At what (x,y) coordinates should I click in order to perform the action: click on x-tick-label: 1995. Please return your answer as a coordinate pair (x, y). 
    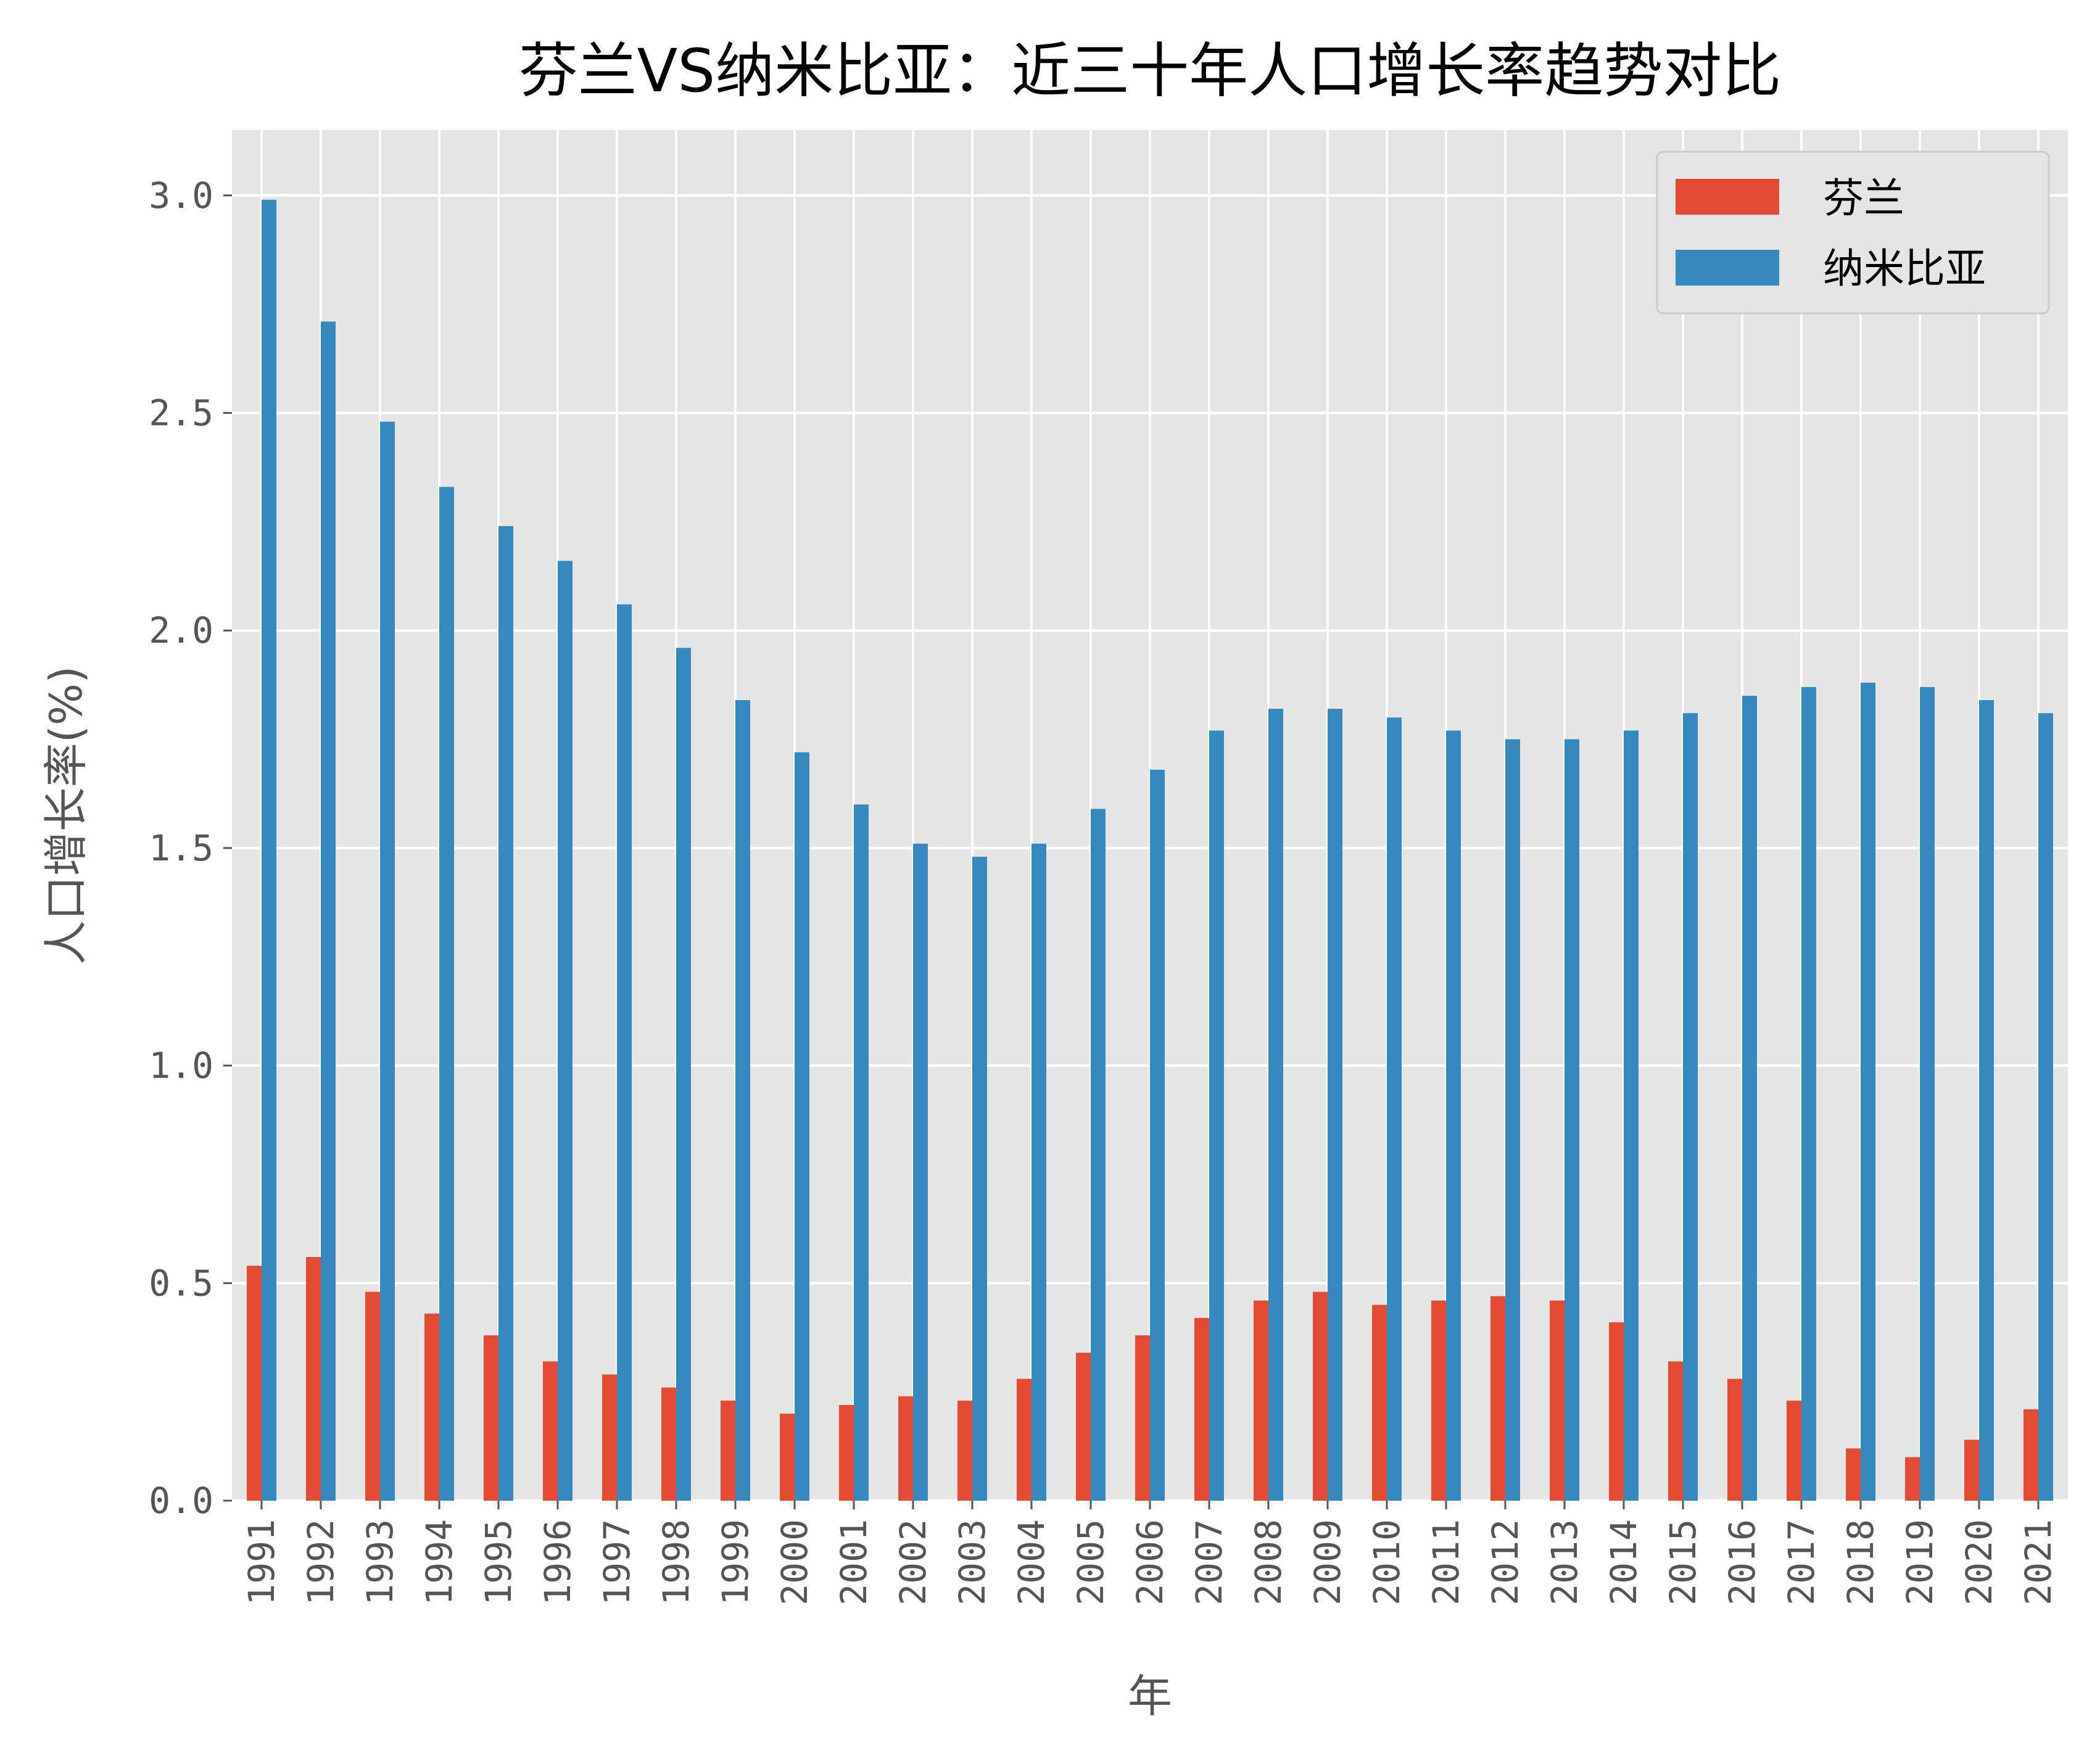
    Looking at the image, I should click on (498, 1562).